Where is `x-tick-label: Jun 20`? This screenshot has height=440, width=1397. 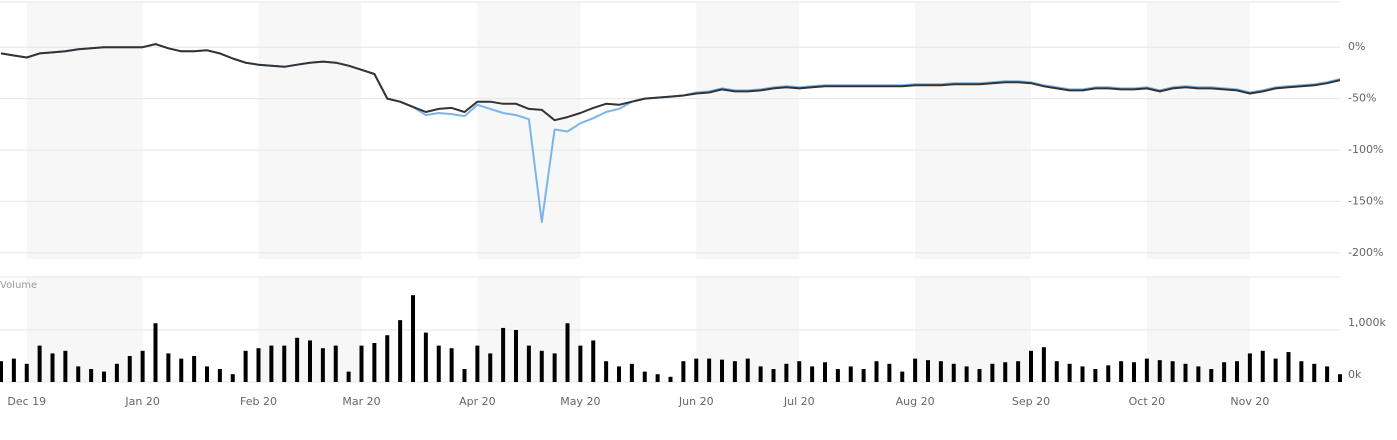 x-tick-label: Jun 20 is located at coordinates (696, 401).